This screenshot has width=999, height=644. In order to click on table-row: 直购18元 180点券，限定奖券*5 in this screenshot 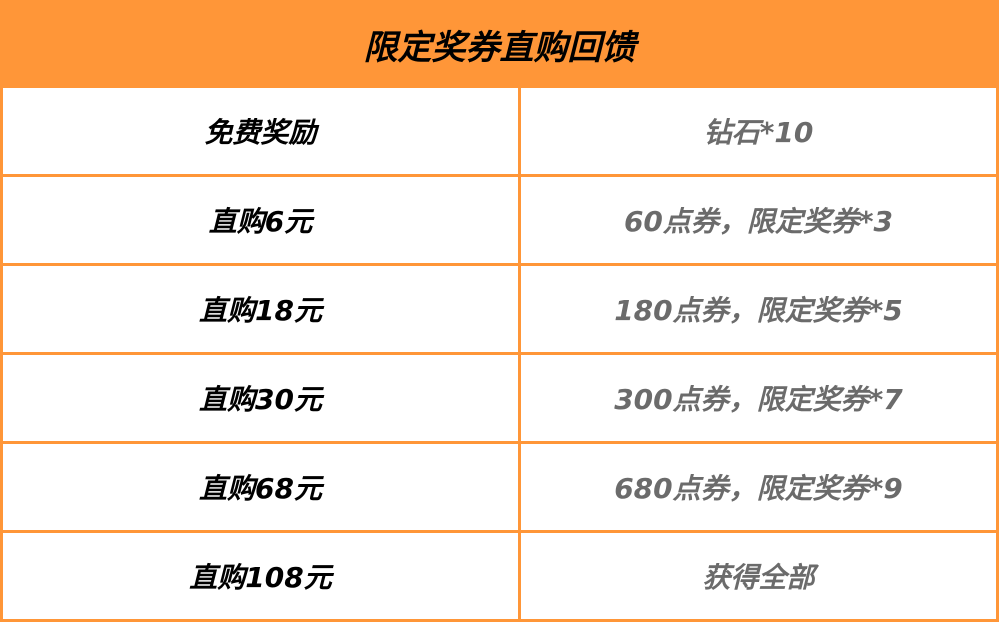, I will do `click(499, 309)`.